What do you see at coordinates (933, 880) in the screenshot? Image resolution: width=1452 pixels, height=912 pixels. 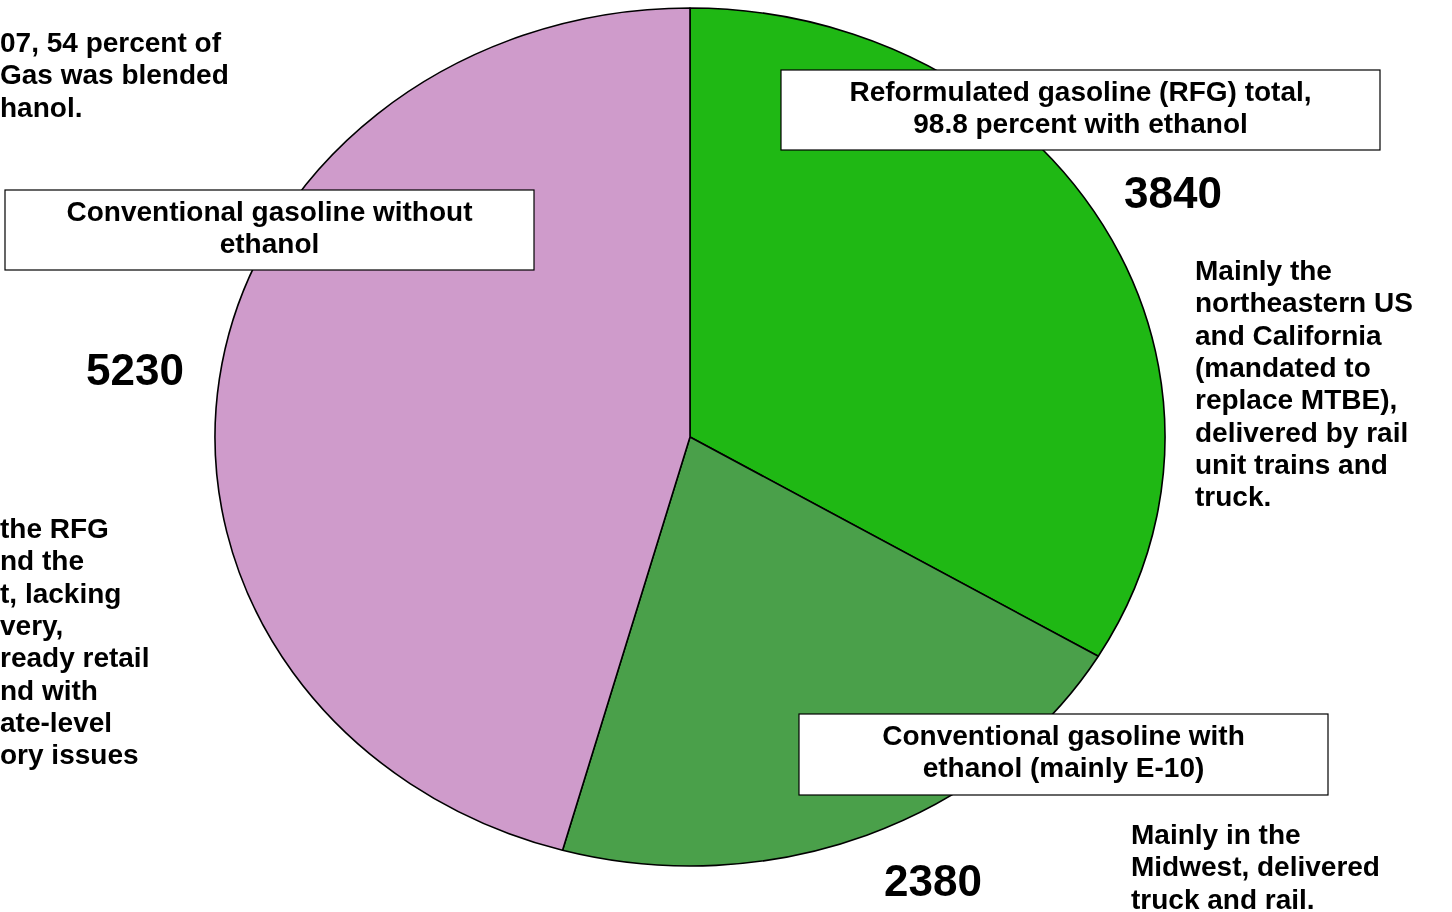 I see `data-label: 2380` at bounding box center [933, 880].